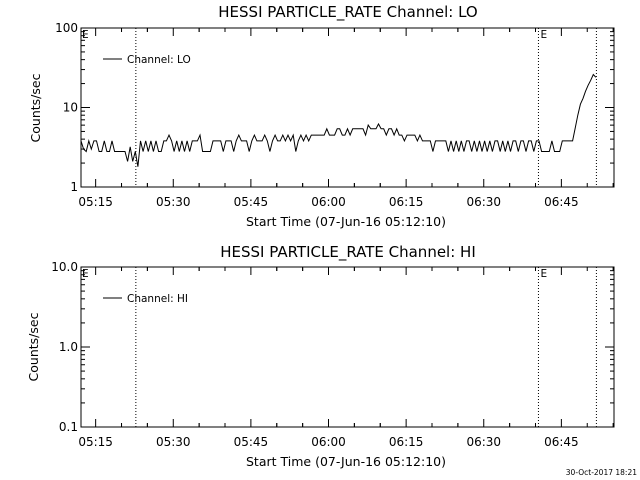 The height and width of the screenshot is (480, 640). I want to click on y-axis-label-lo: Counts/sec, so click(35, 107).